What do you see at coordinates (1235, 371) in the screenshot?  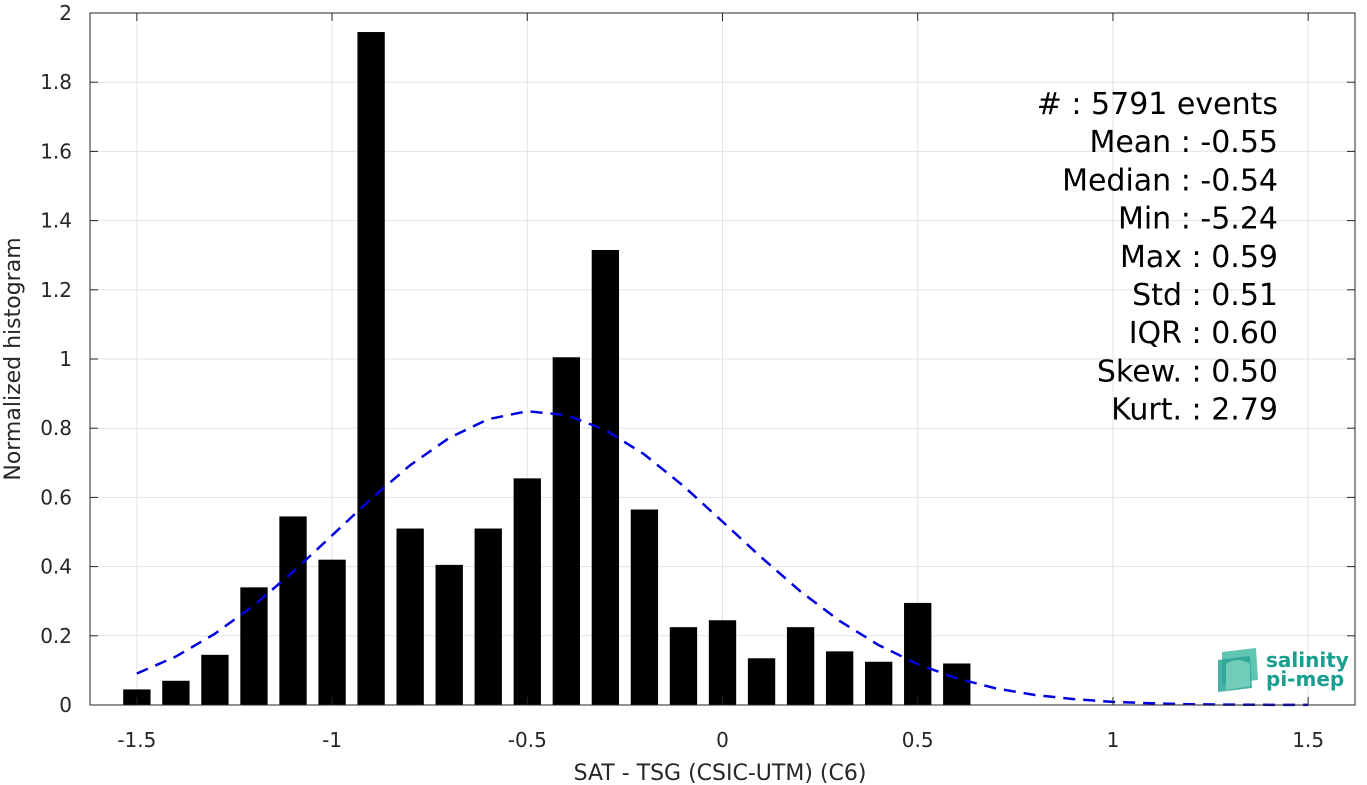 I see `stat-value: : 0.50` at bounding box center [1235, 371].